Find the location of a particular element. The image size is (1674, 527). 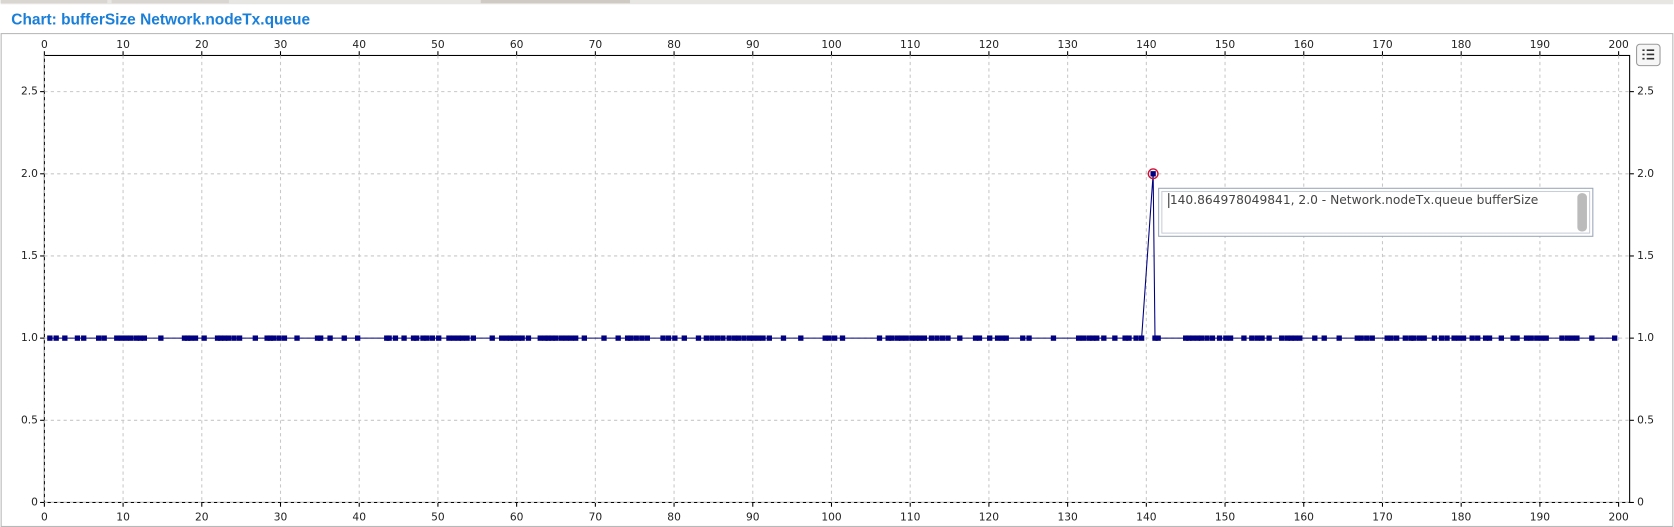

y-tick-label: 2.0 is located at coordinates (1645, 173).